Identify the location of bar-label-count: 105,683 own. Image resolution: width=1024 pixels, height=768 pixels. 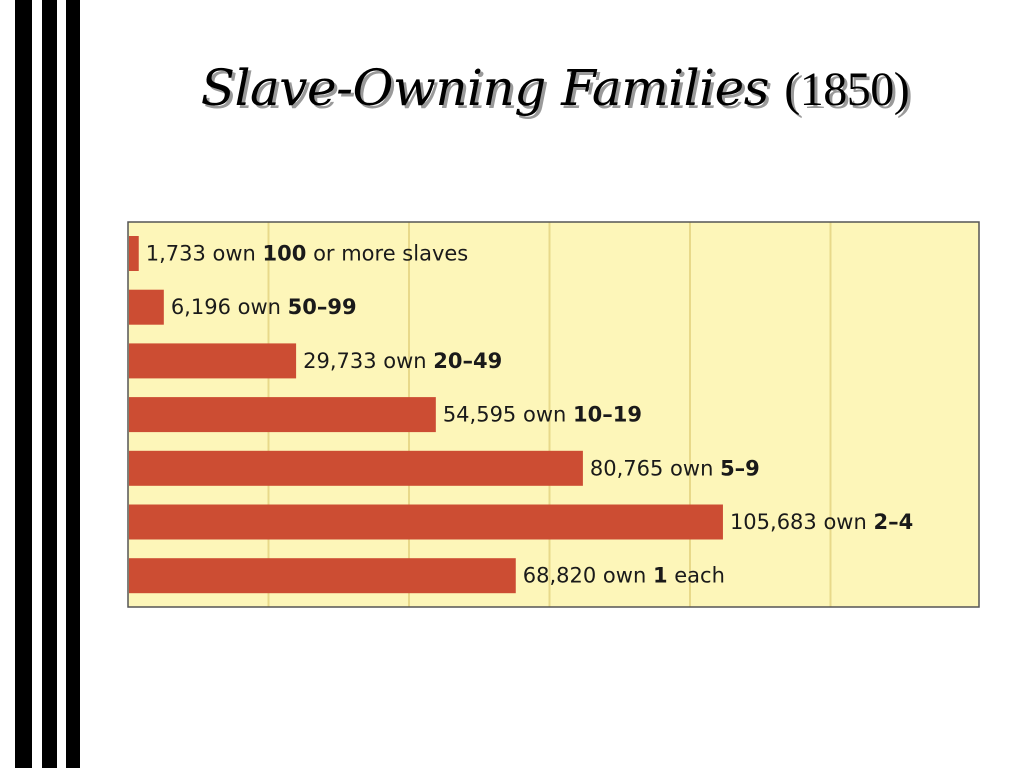
(802, 522).